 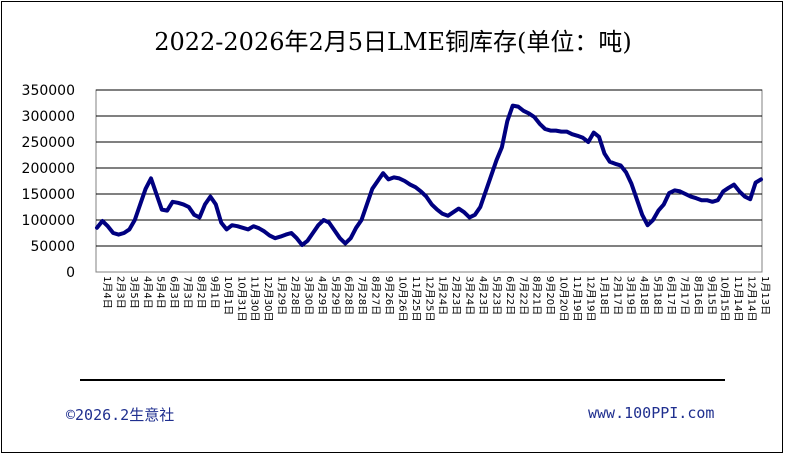 I want to click on x-tick-label: 5月29日, so click(x=335, y=295).